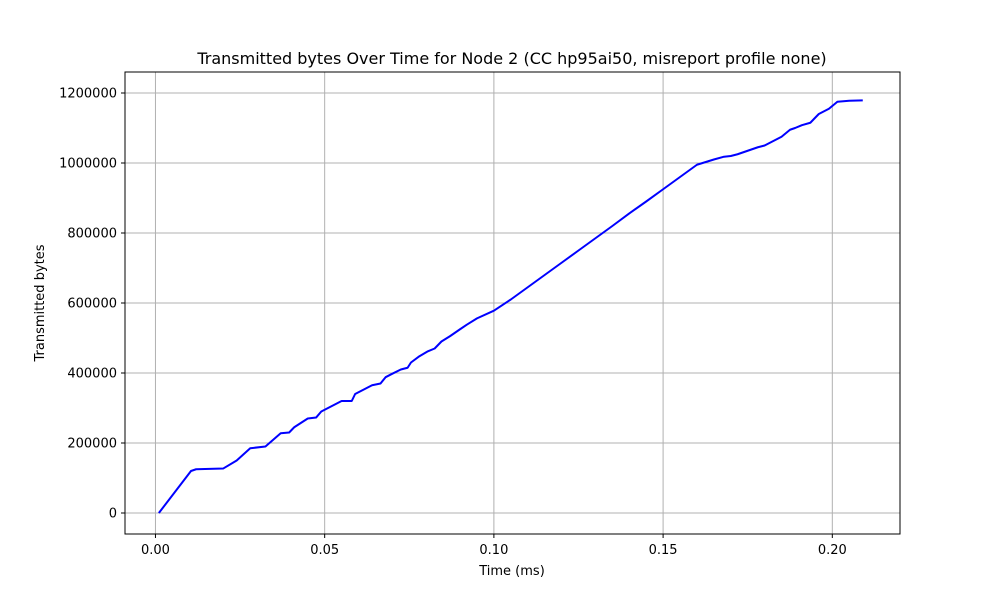  I want to click on y-tick-label: 1000000, so click(88, 164).